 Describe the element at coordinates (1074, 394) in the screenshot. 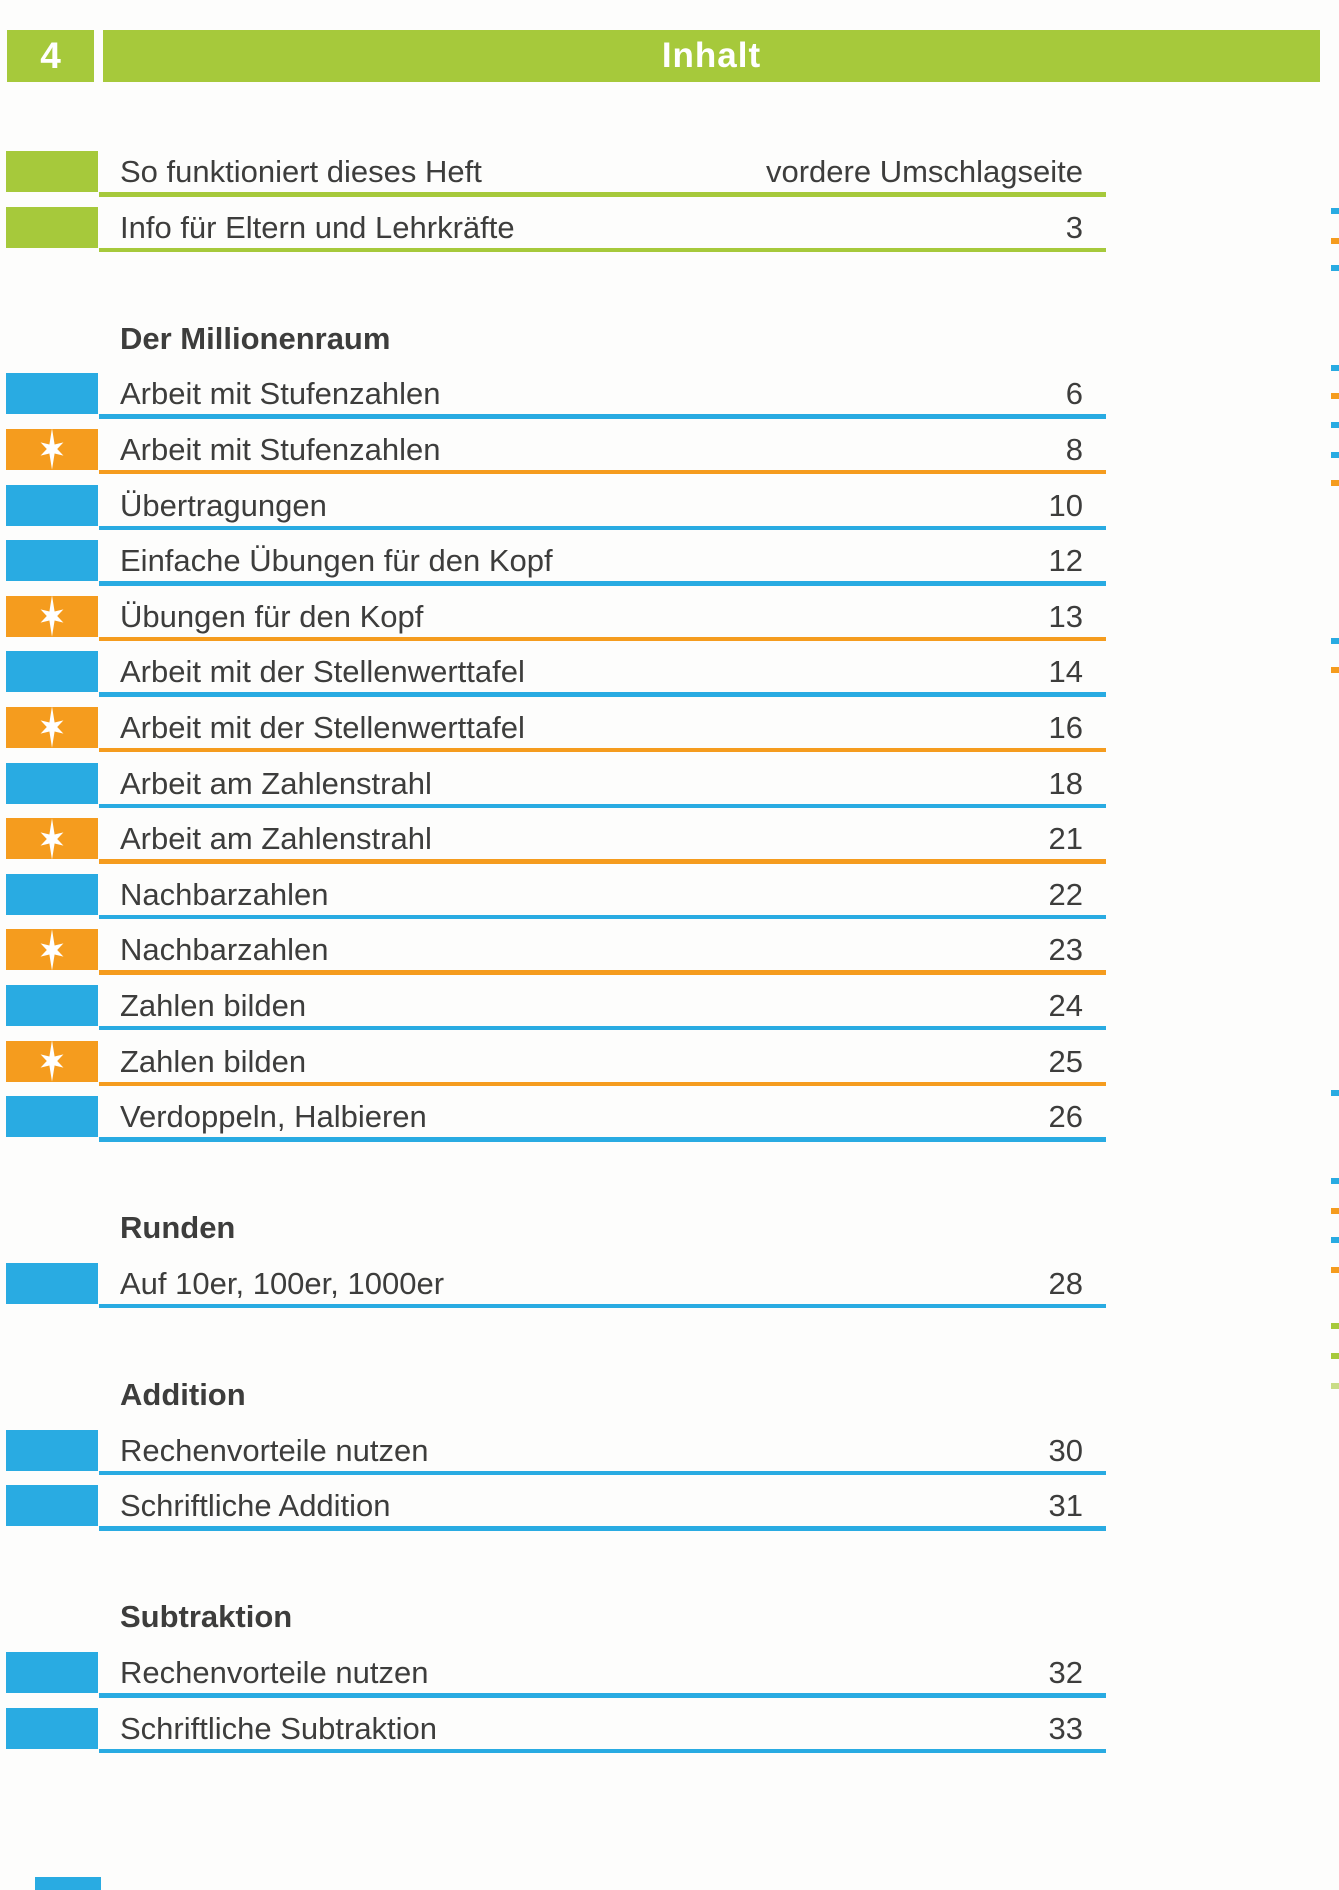

I see `toc-entry-page: 6` at that location.